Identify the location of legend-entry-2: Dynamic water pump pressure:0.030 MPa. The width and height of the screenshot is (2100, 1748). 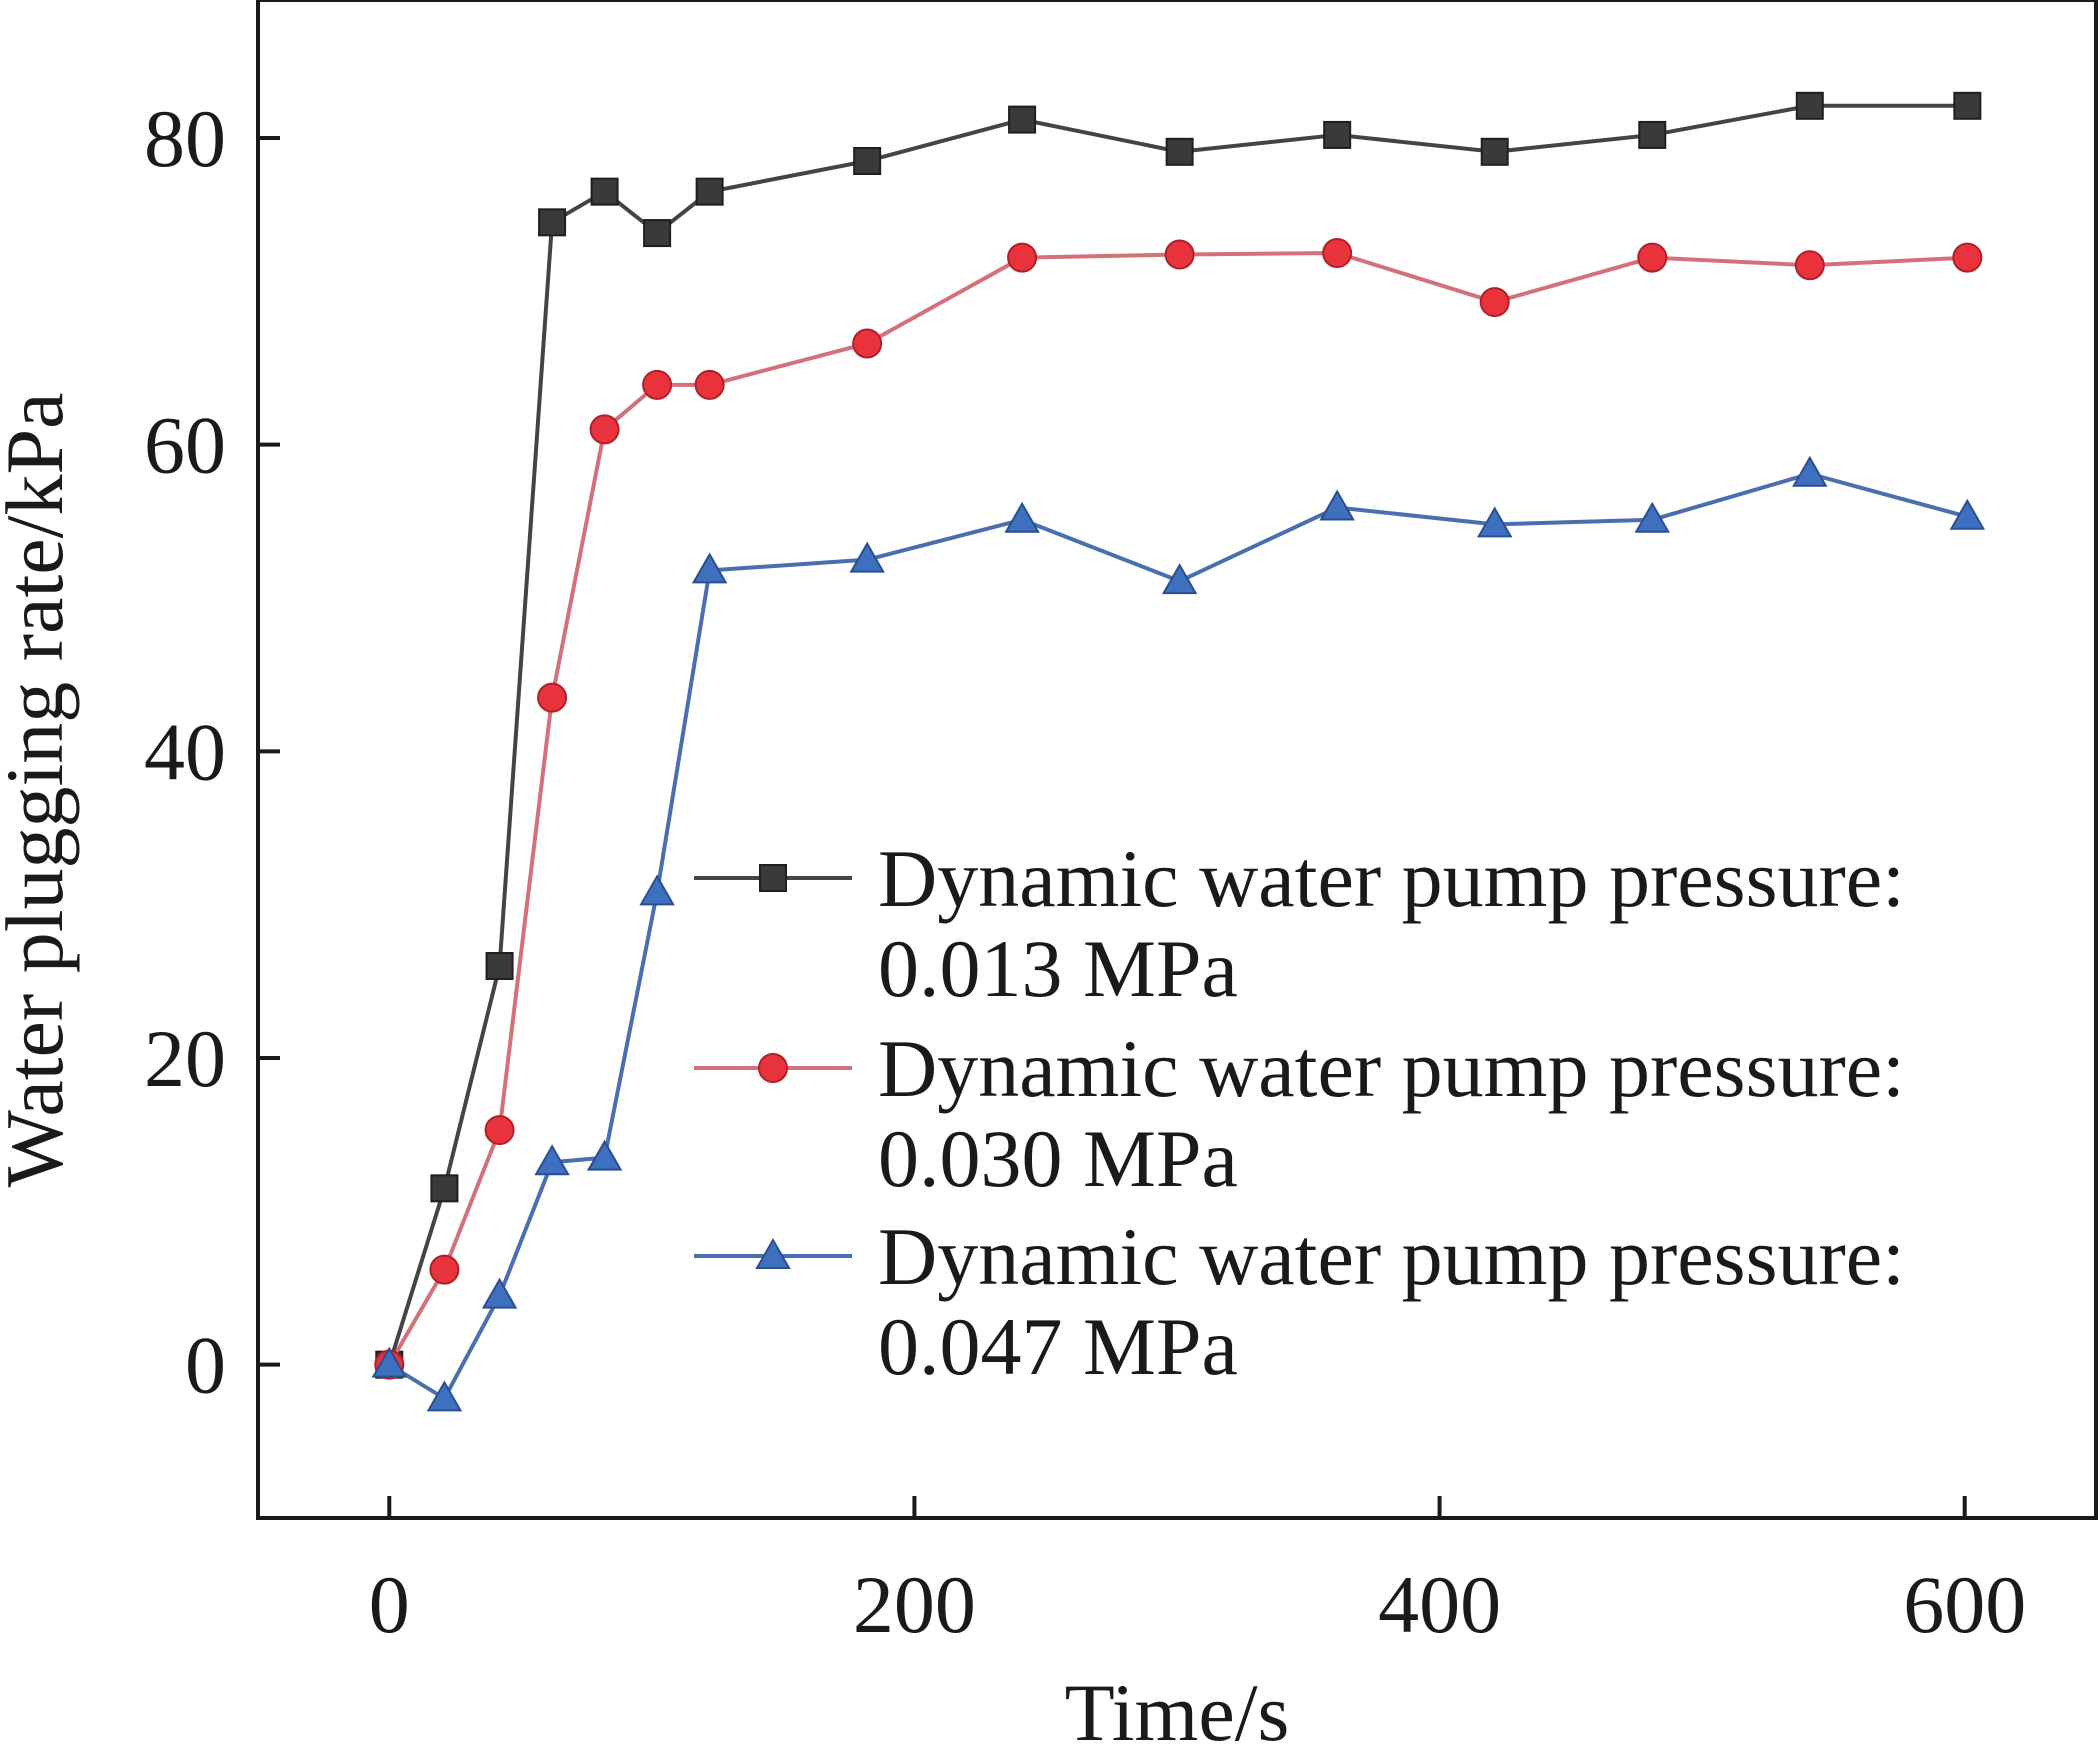
(1299, 1113).